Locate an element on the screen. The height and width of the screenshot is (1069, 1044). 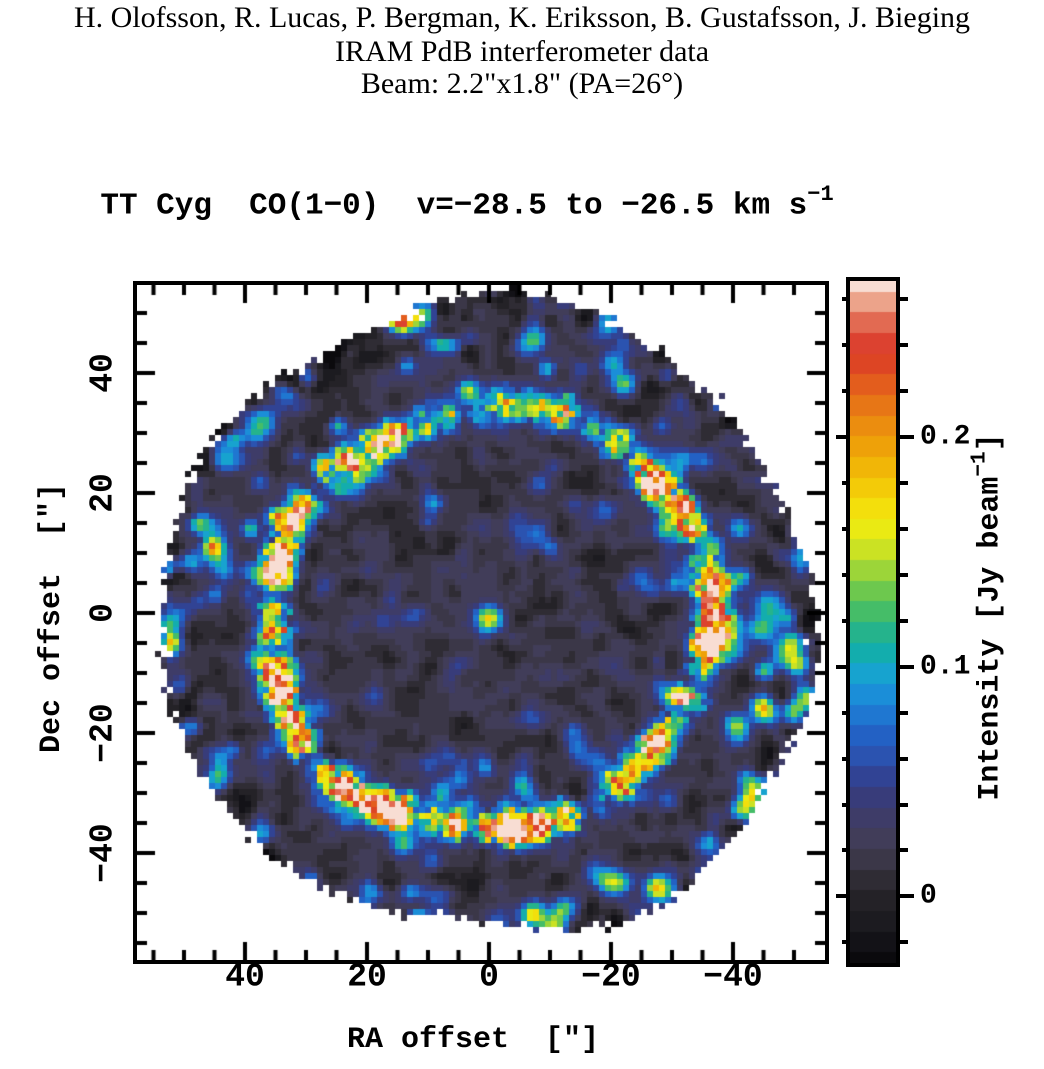
colorbar-title: Intensity [Jy beam−1] is located at coordinates (988, 617).